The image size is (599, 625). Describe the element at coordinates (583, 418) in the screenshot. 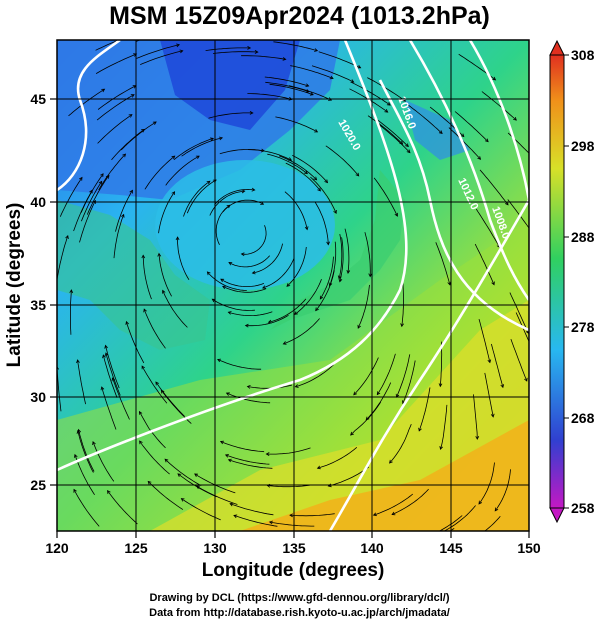

I see `colorbar-tick-label: 268` at that location.